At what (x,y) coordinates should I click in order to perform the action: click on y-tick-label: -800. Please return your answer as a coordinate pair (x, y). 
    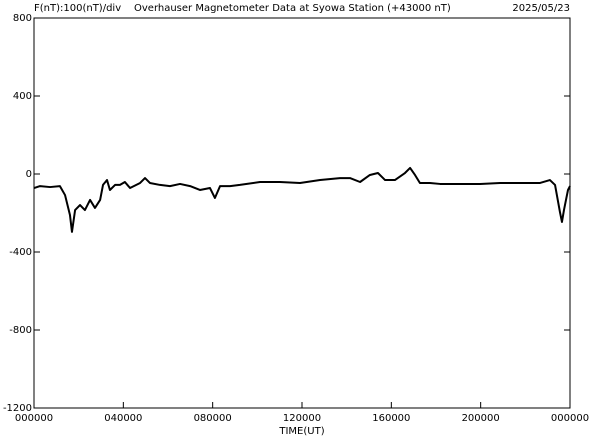
    Looking at the image, I should click on (20, 330).